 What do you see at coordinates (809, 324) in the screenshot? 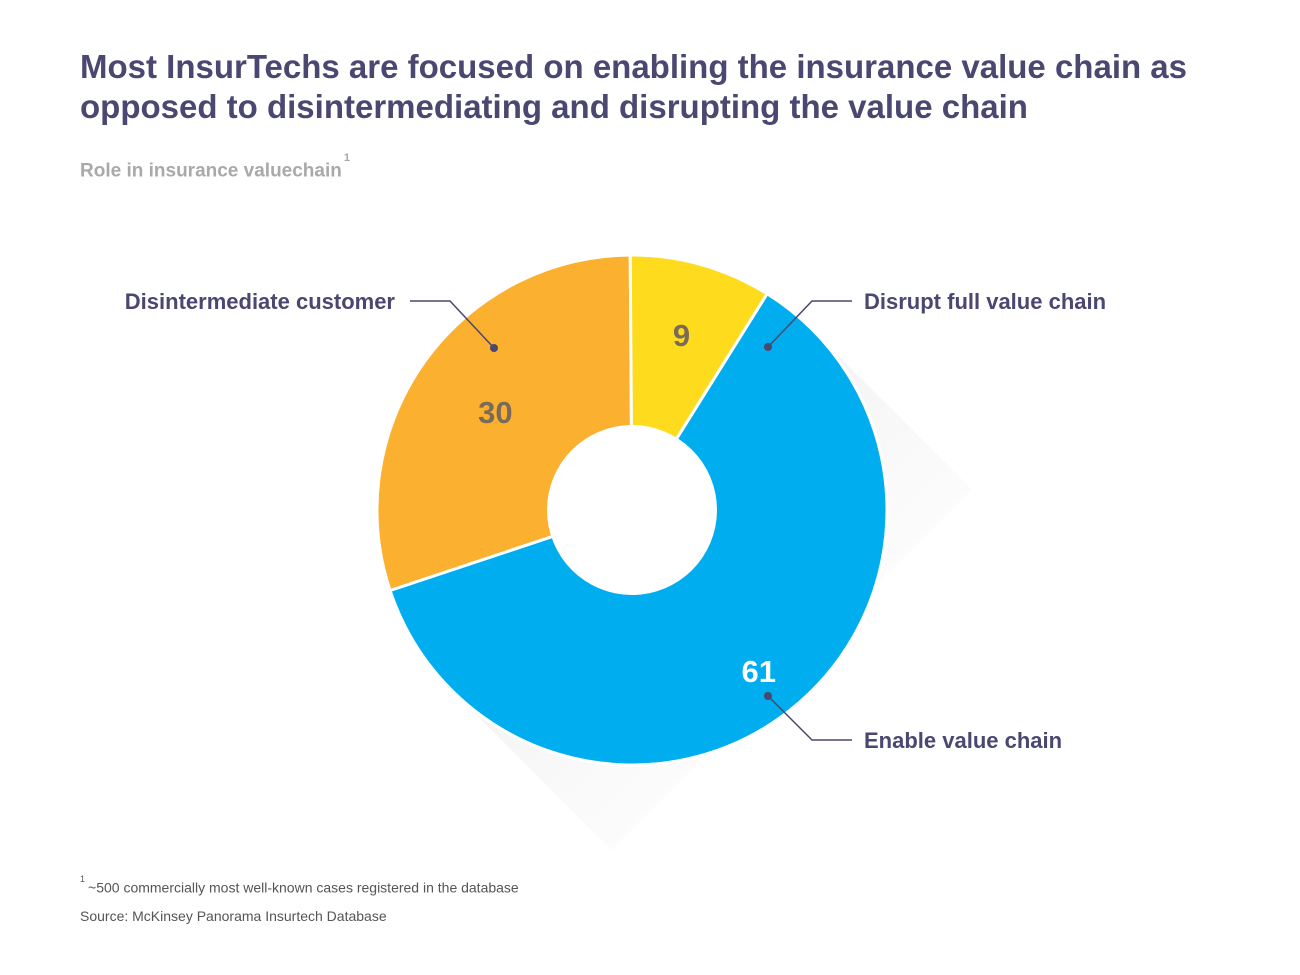
I see `leader-line-disrupt-full-value-chain` at bounding box center [809, 324].